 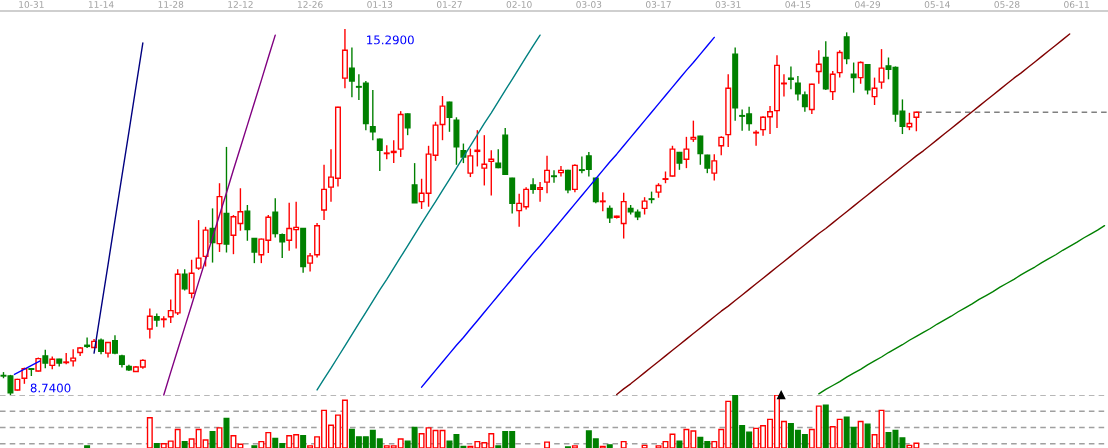 What do you see at coordinates (240, 4) in the screenshot?
I see `x-tick-label: 12-12` at bounding box center [240, 4].